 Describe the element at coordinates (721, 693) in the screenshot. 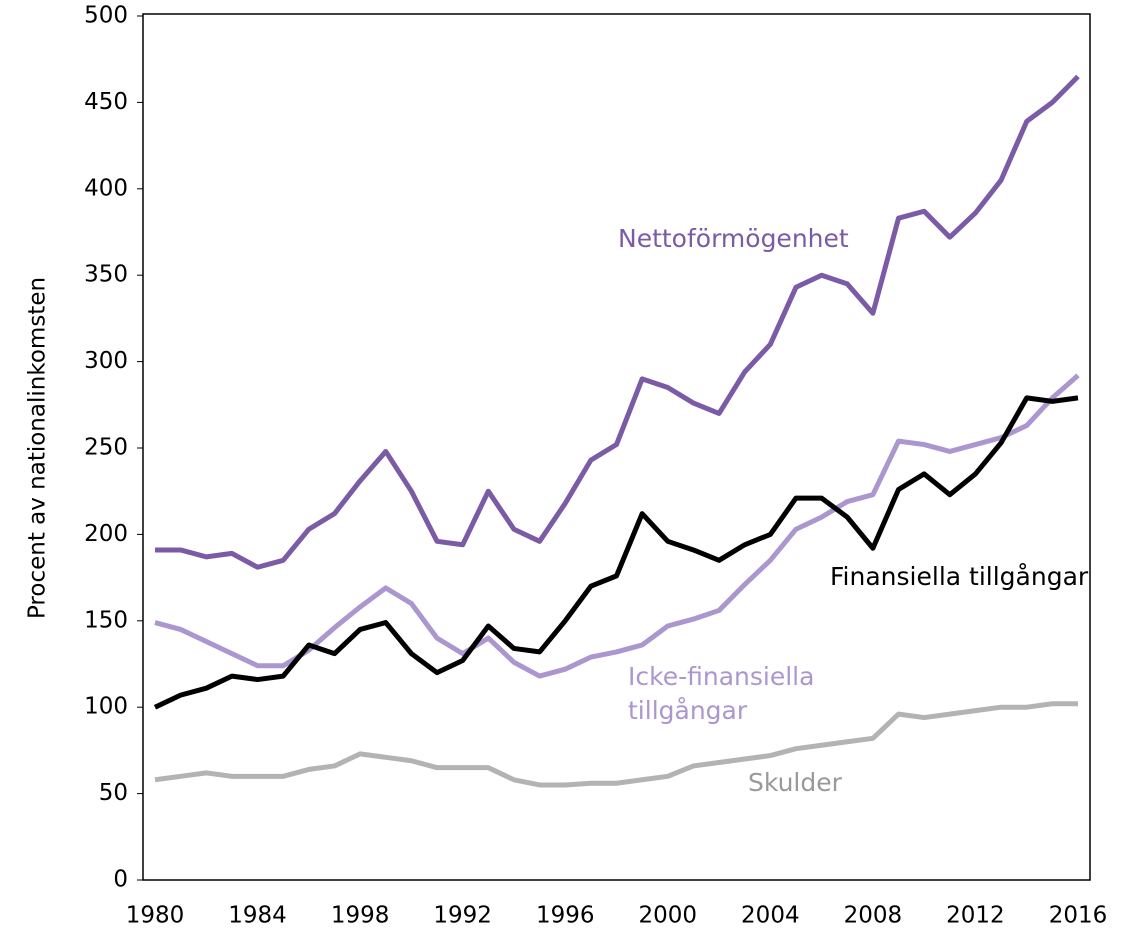

I see `series-label: Icke-finansiella tillgångar` at that location.